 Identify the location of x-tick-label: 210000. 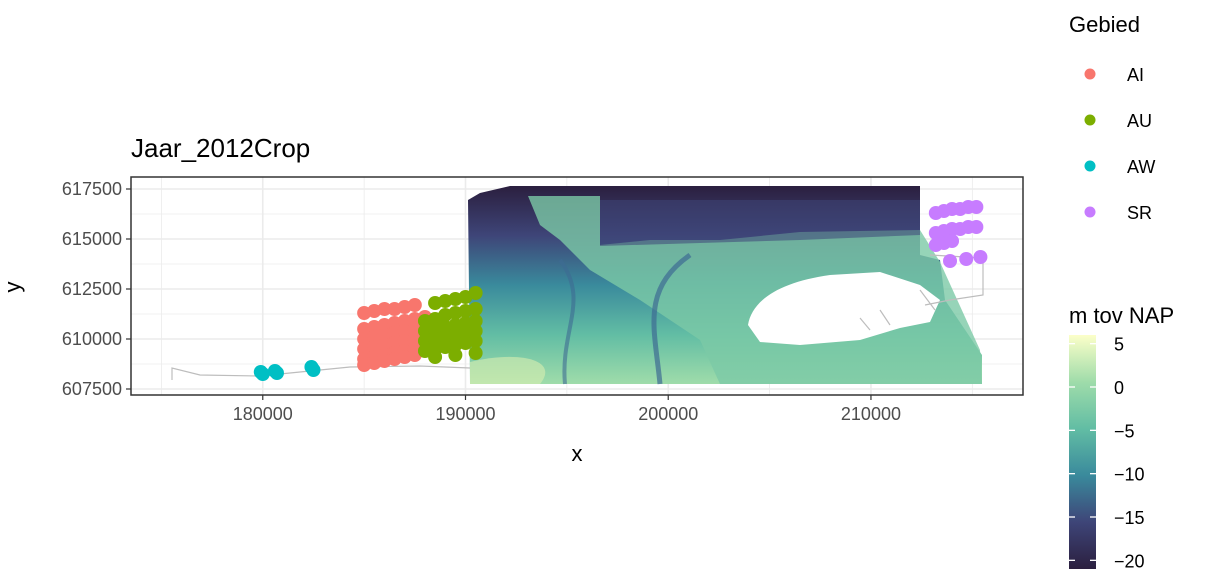
(871, 414).